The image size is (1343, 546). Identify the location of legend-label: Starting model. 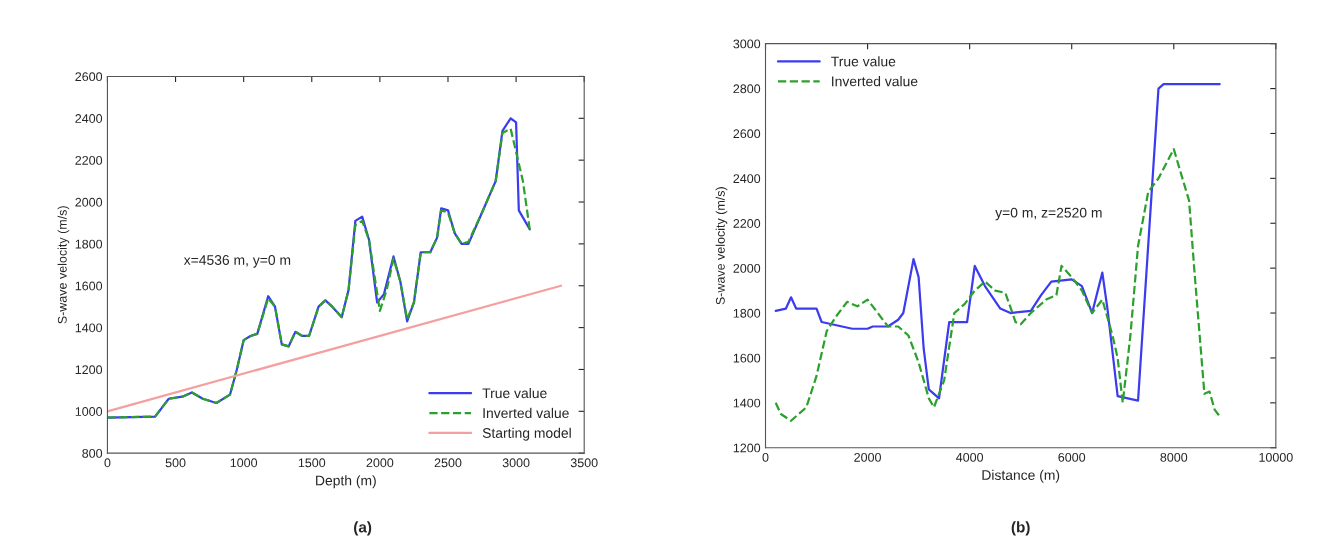
(526, 434).